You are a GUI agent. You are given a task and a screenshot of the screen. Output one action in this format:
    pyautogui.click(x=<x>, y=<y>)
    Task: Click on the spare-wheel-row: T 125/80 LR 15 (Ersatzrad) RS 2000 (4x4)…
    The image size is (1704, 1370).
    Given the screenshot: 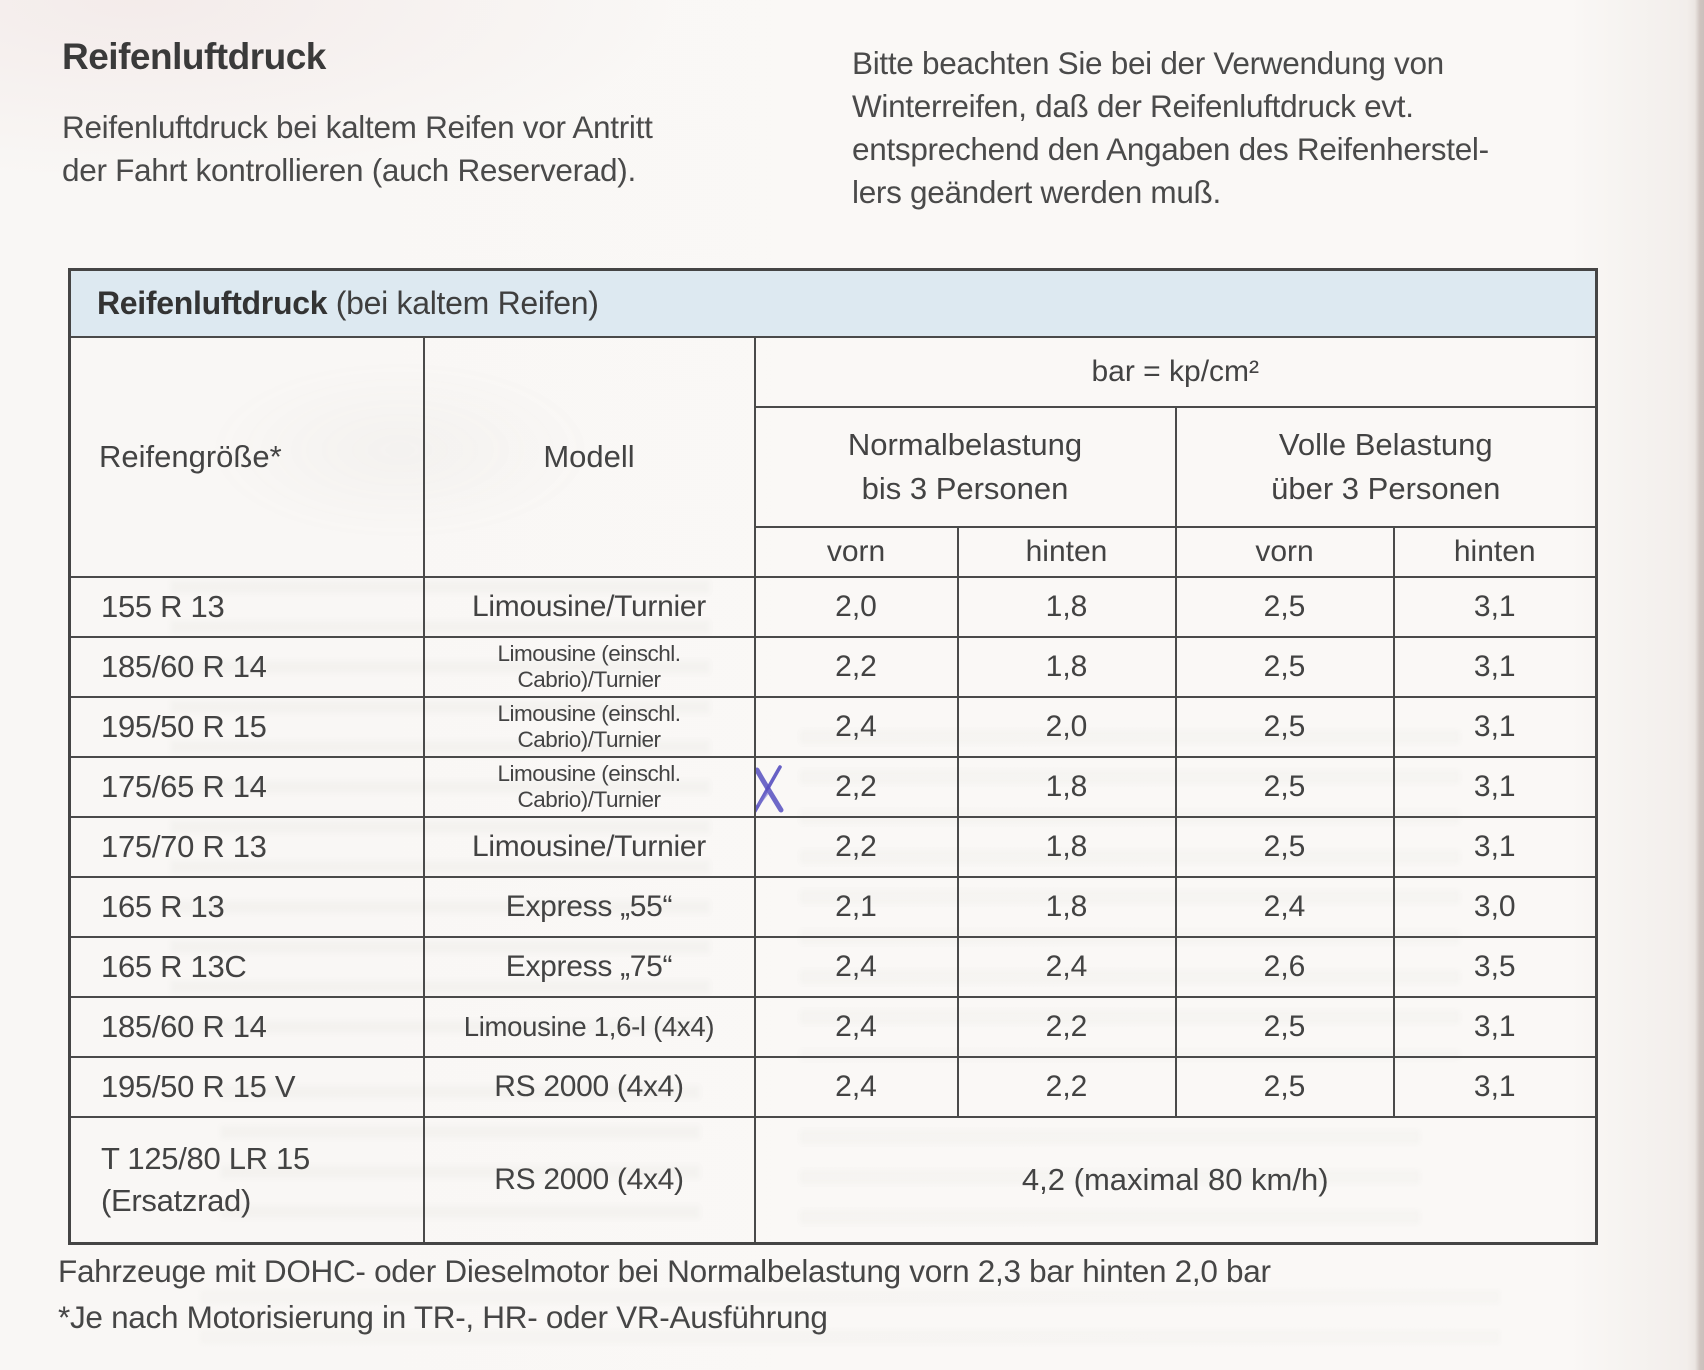 What is the action you would take?
    pyautogui.click(x=833, y=1180)
    